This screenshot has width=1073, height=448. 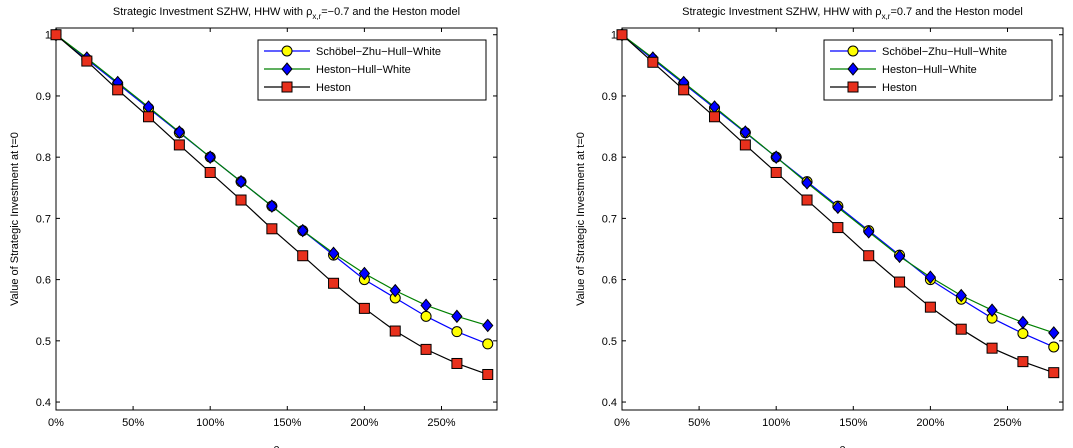 I want to click on y-tick-label: 1, so click(x=614, y=36).